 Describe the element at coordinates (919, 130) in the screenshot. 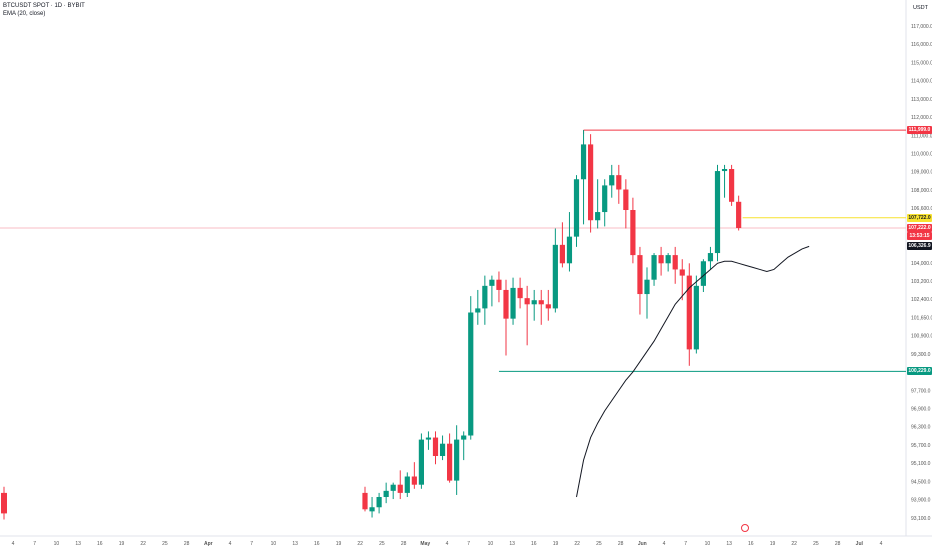

I see `high-price-badge: 111,999.0` at that location.